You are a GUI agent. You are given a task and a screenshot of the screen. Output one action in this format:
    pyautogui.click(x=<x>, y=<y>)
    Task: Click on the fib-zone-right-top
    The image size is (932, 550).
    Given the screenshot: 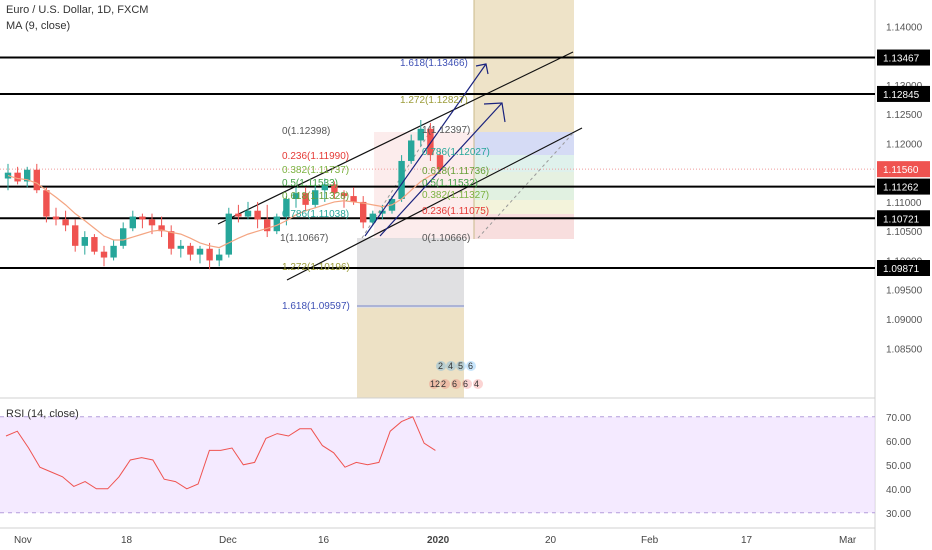 What is the action you would take?
    pyautogui.click(x=524, y=66)
    